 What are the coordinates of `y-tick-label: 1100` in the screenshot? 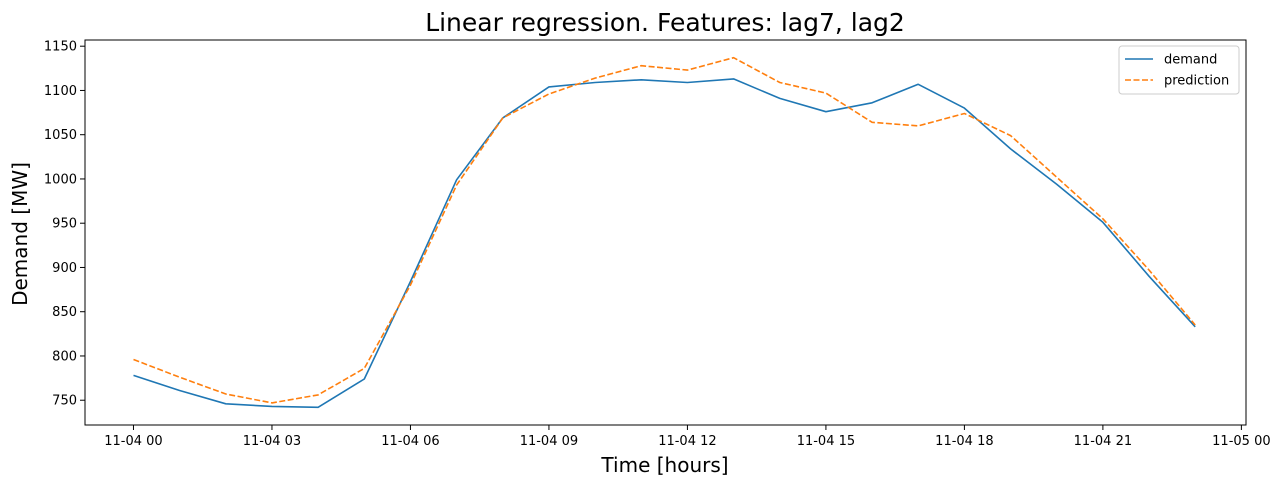 It's located at (60, 91).